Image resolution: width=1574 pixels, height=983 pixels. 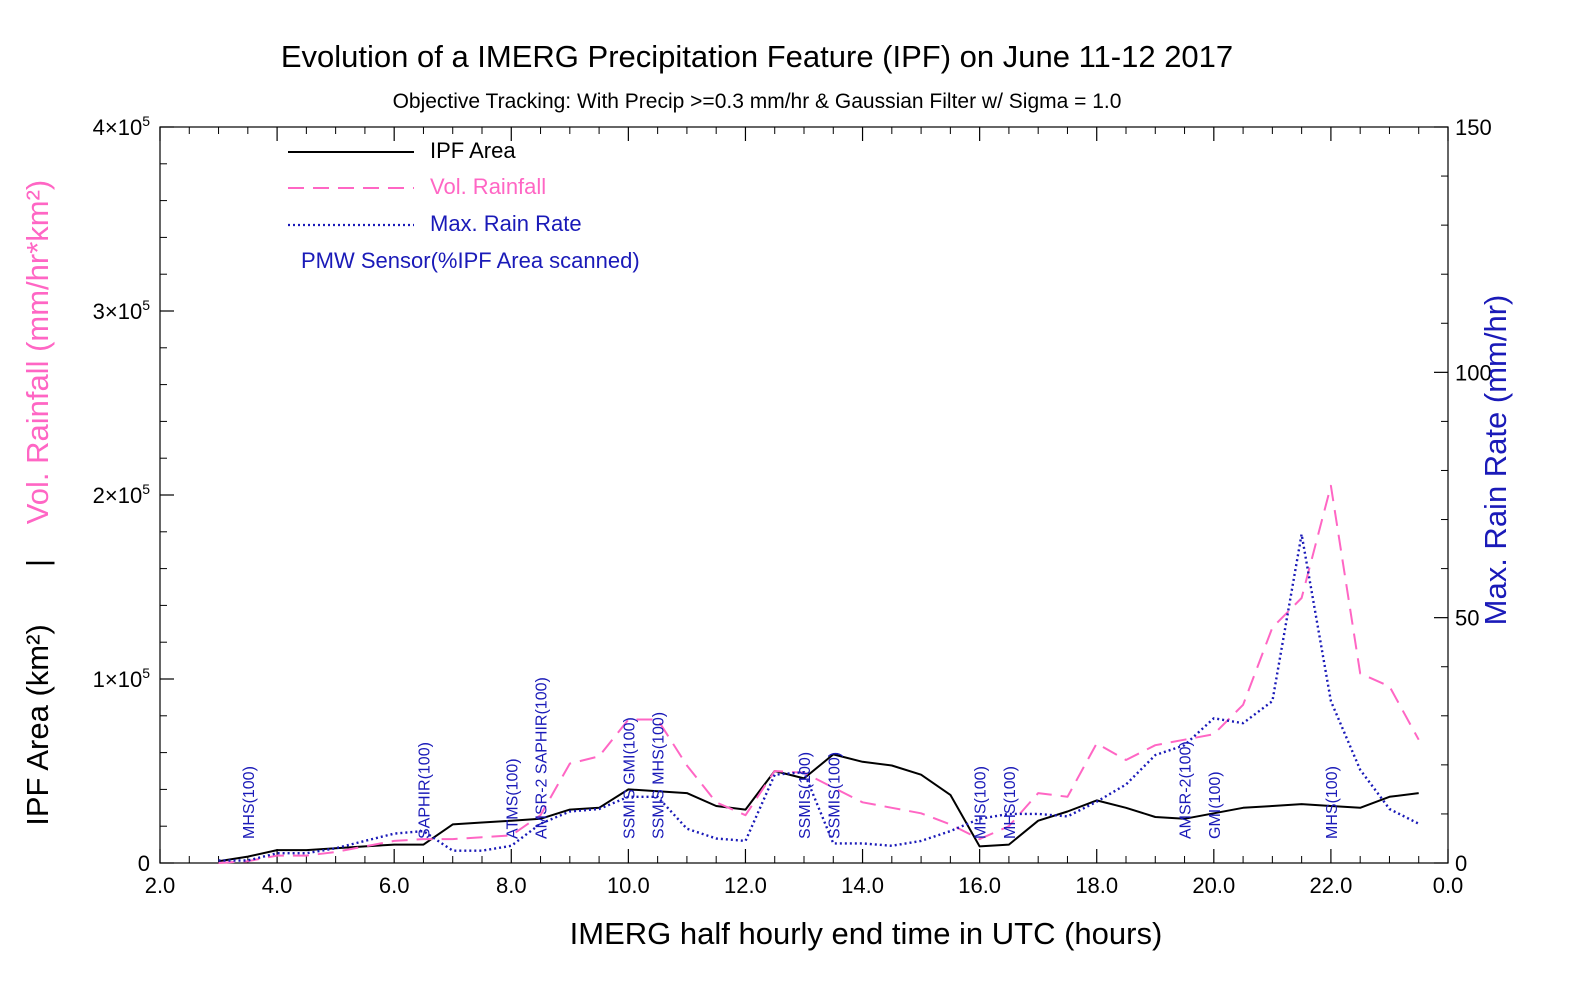 What do you see at coordinates (394, 885) in the screenshot?
I see `x-tick-label: 6.0` at bounding box center [394, 885].